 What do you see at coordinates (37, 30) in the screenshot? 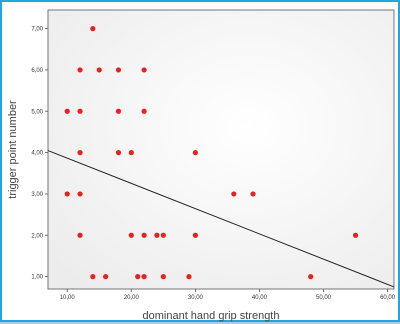
I see `y-tick-label: 7,00` at bounding box center [37, 30].